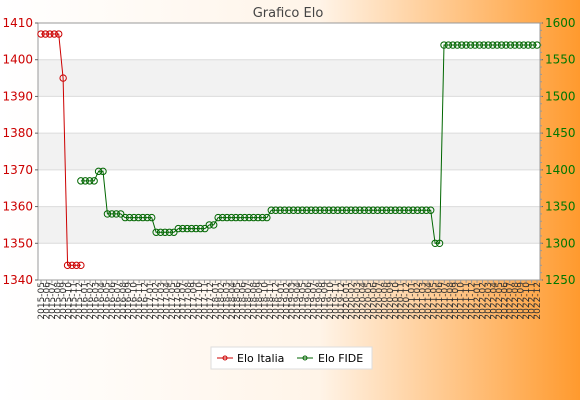  I want to click on x-tick-label: 2021-11, so click(467, 301).